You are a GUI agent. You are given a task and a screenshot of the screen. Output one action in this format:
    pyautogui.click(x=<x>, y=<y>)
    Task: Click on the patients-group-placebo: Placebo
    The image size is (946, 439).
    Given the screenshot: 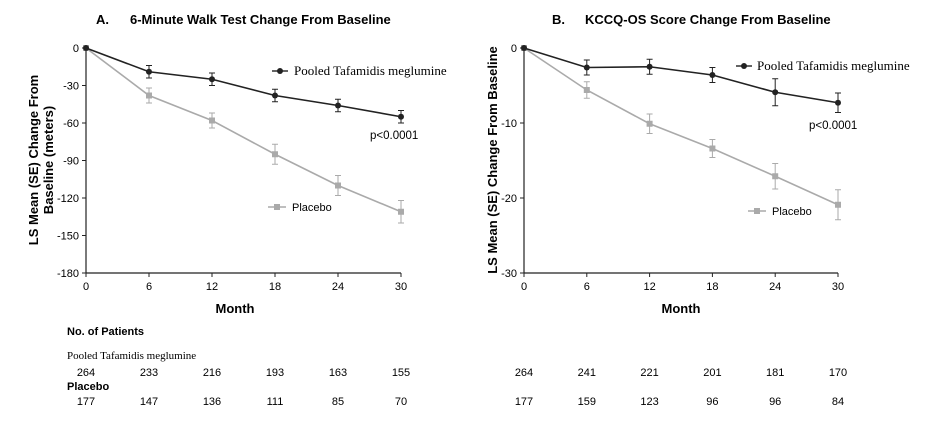 What is the action you would take?
    pyautogui.click(x=88, y=387)
    